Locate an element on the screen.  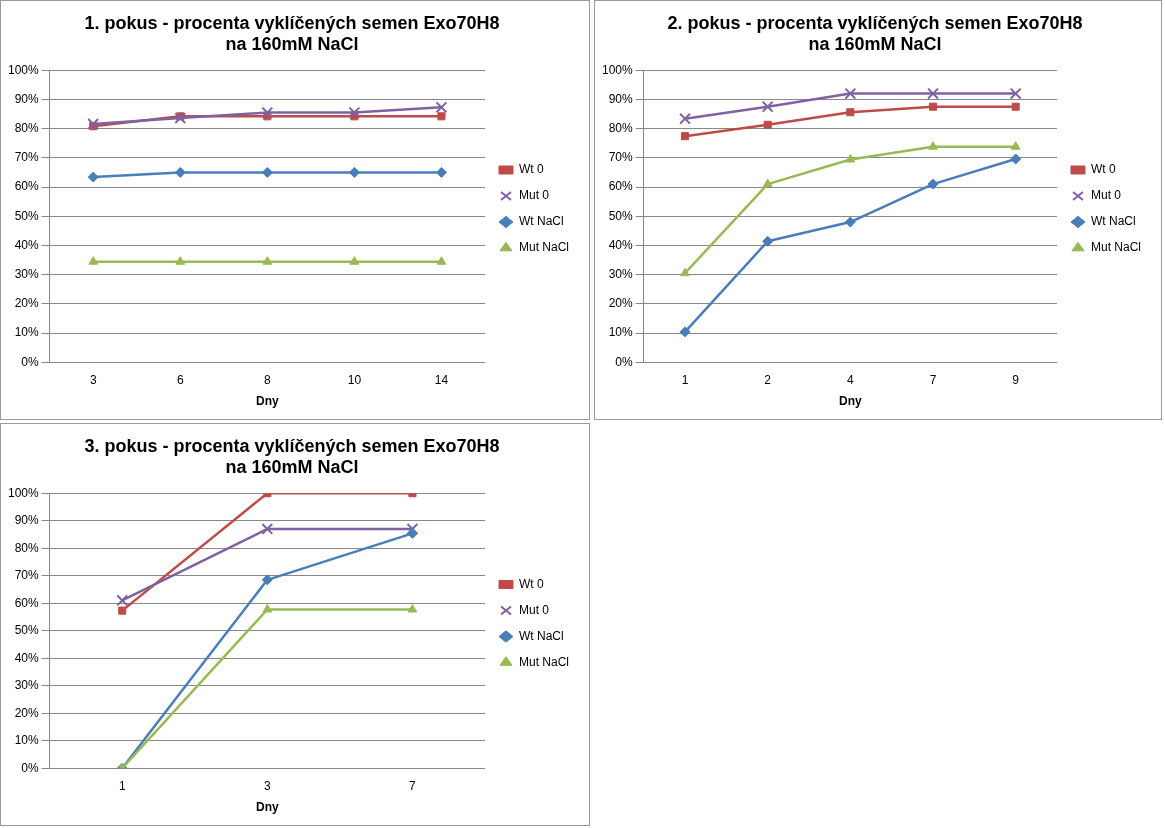
x-tick-label: 8 is located at coordinates (267, 379).